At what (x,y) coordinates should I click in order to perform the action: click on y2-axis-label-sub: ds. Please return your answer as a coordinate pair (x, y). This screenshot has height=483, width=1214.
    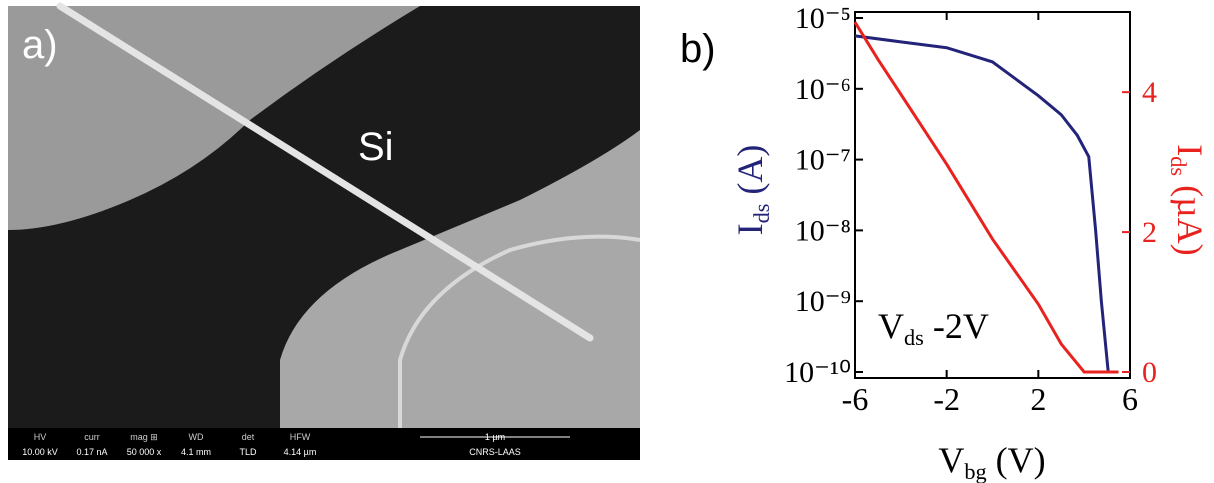
    Looking at the image, I should click on (1178, 166).